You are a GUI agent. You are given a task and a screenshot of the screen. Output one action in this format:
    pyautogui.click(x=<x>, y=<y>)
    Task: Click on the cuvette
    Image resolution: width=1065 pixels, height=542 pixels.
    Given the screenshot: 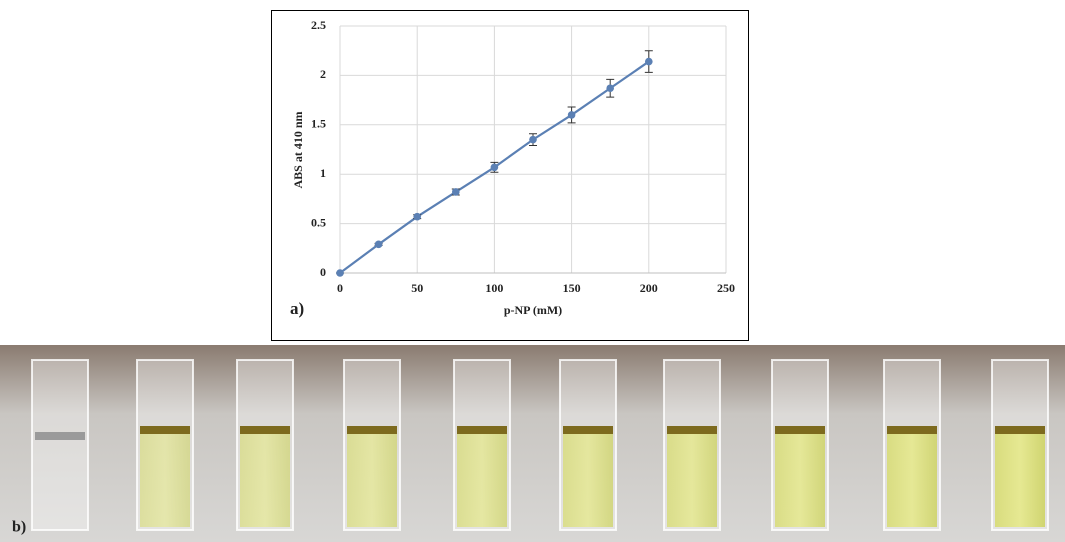 What is the action you would take?
    pyautogui.click(x=60, y=445)
    